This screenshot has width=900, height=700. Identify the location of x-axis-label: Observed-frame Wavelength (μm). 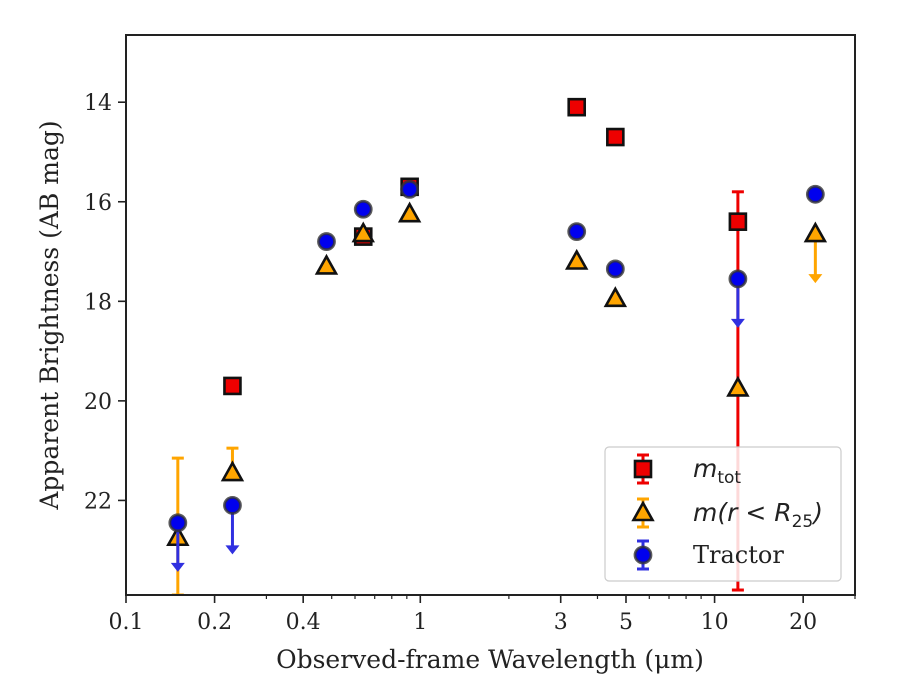
(490, 659).